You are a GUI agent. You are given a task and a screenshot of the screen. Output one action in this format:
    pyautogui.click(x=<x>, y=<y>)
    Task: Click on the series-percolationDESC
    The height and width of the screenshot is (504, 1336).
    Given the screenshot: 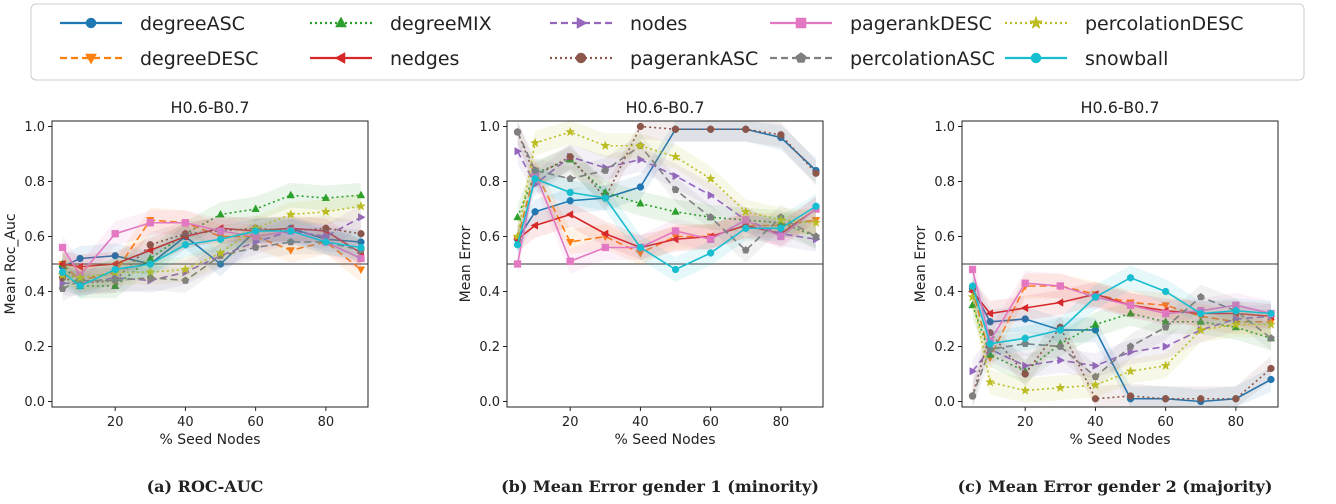 What is the action you would take?
    pyautogui.click(x=1122, y=343)
    